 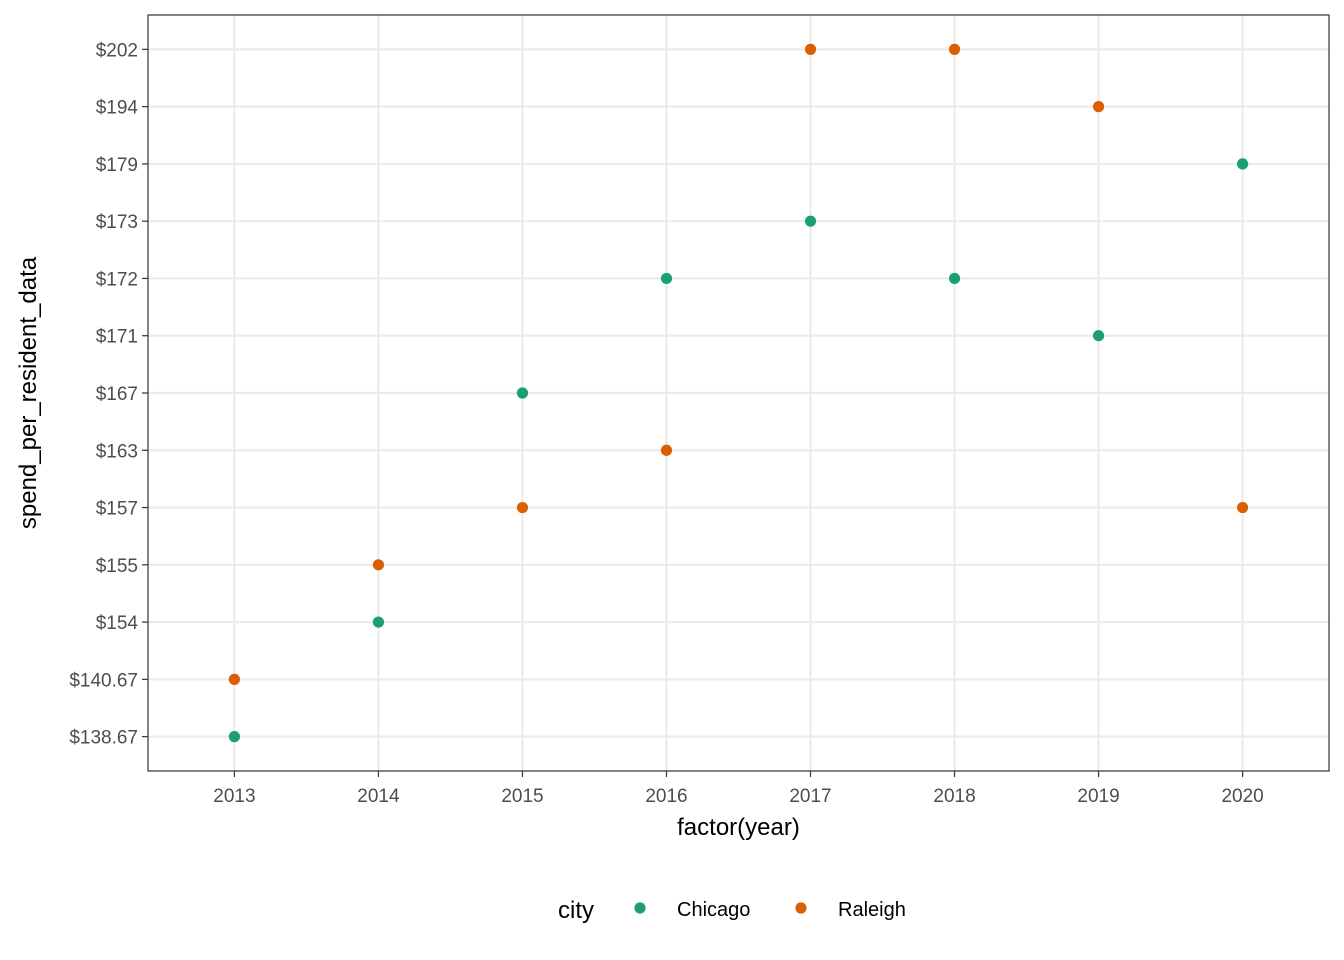 What do you see at coordinates (640, 908) in the screenshot?
I see `legend-key-chicago` at bounding box center [640, 908].